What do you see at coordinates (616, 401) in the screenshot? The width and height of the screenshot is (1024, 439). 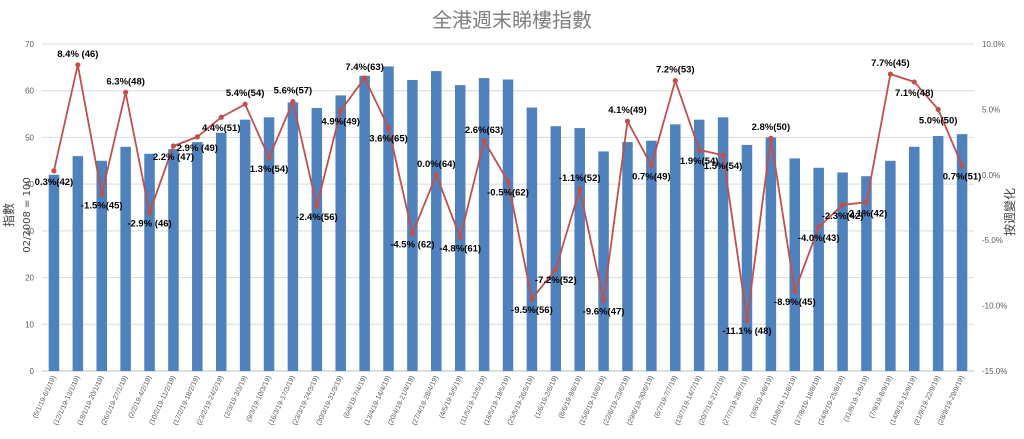 I see `x-tick-label: (22/6/19-23/6/19)` at bounding box center [616, 401].